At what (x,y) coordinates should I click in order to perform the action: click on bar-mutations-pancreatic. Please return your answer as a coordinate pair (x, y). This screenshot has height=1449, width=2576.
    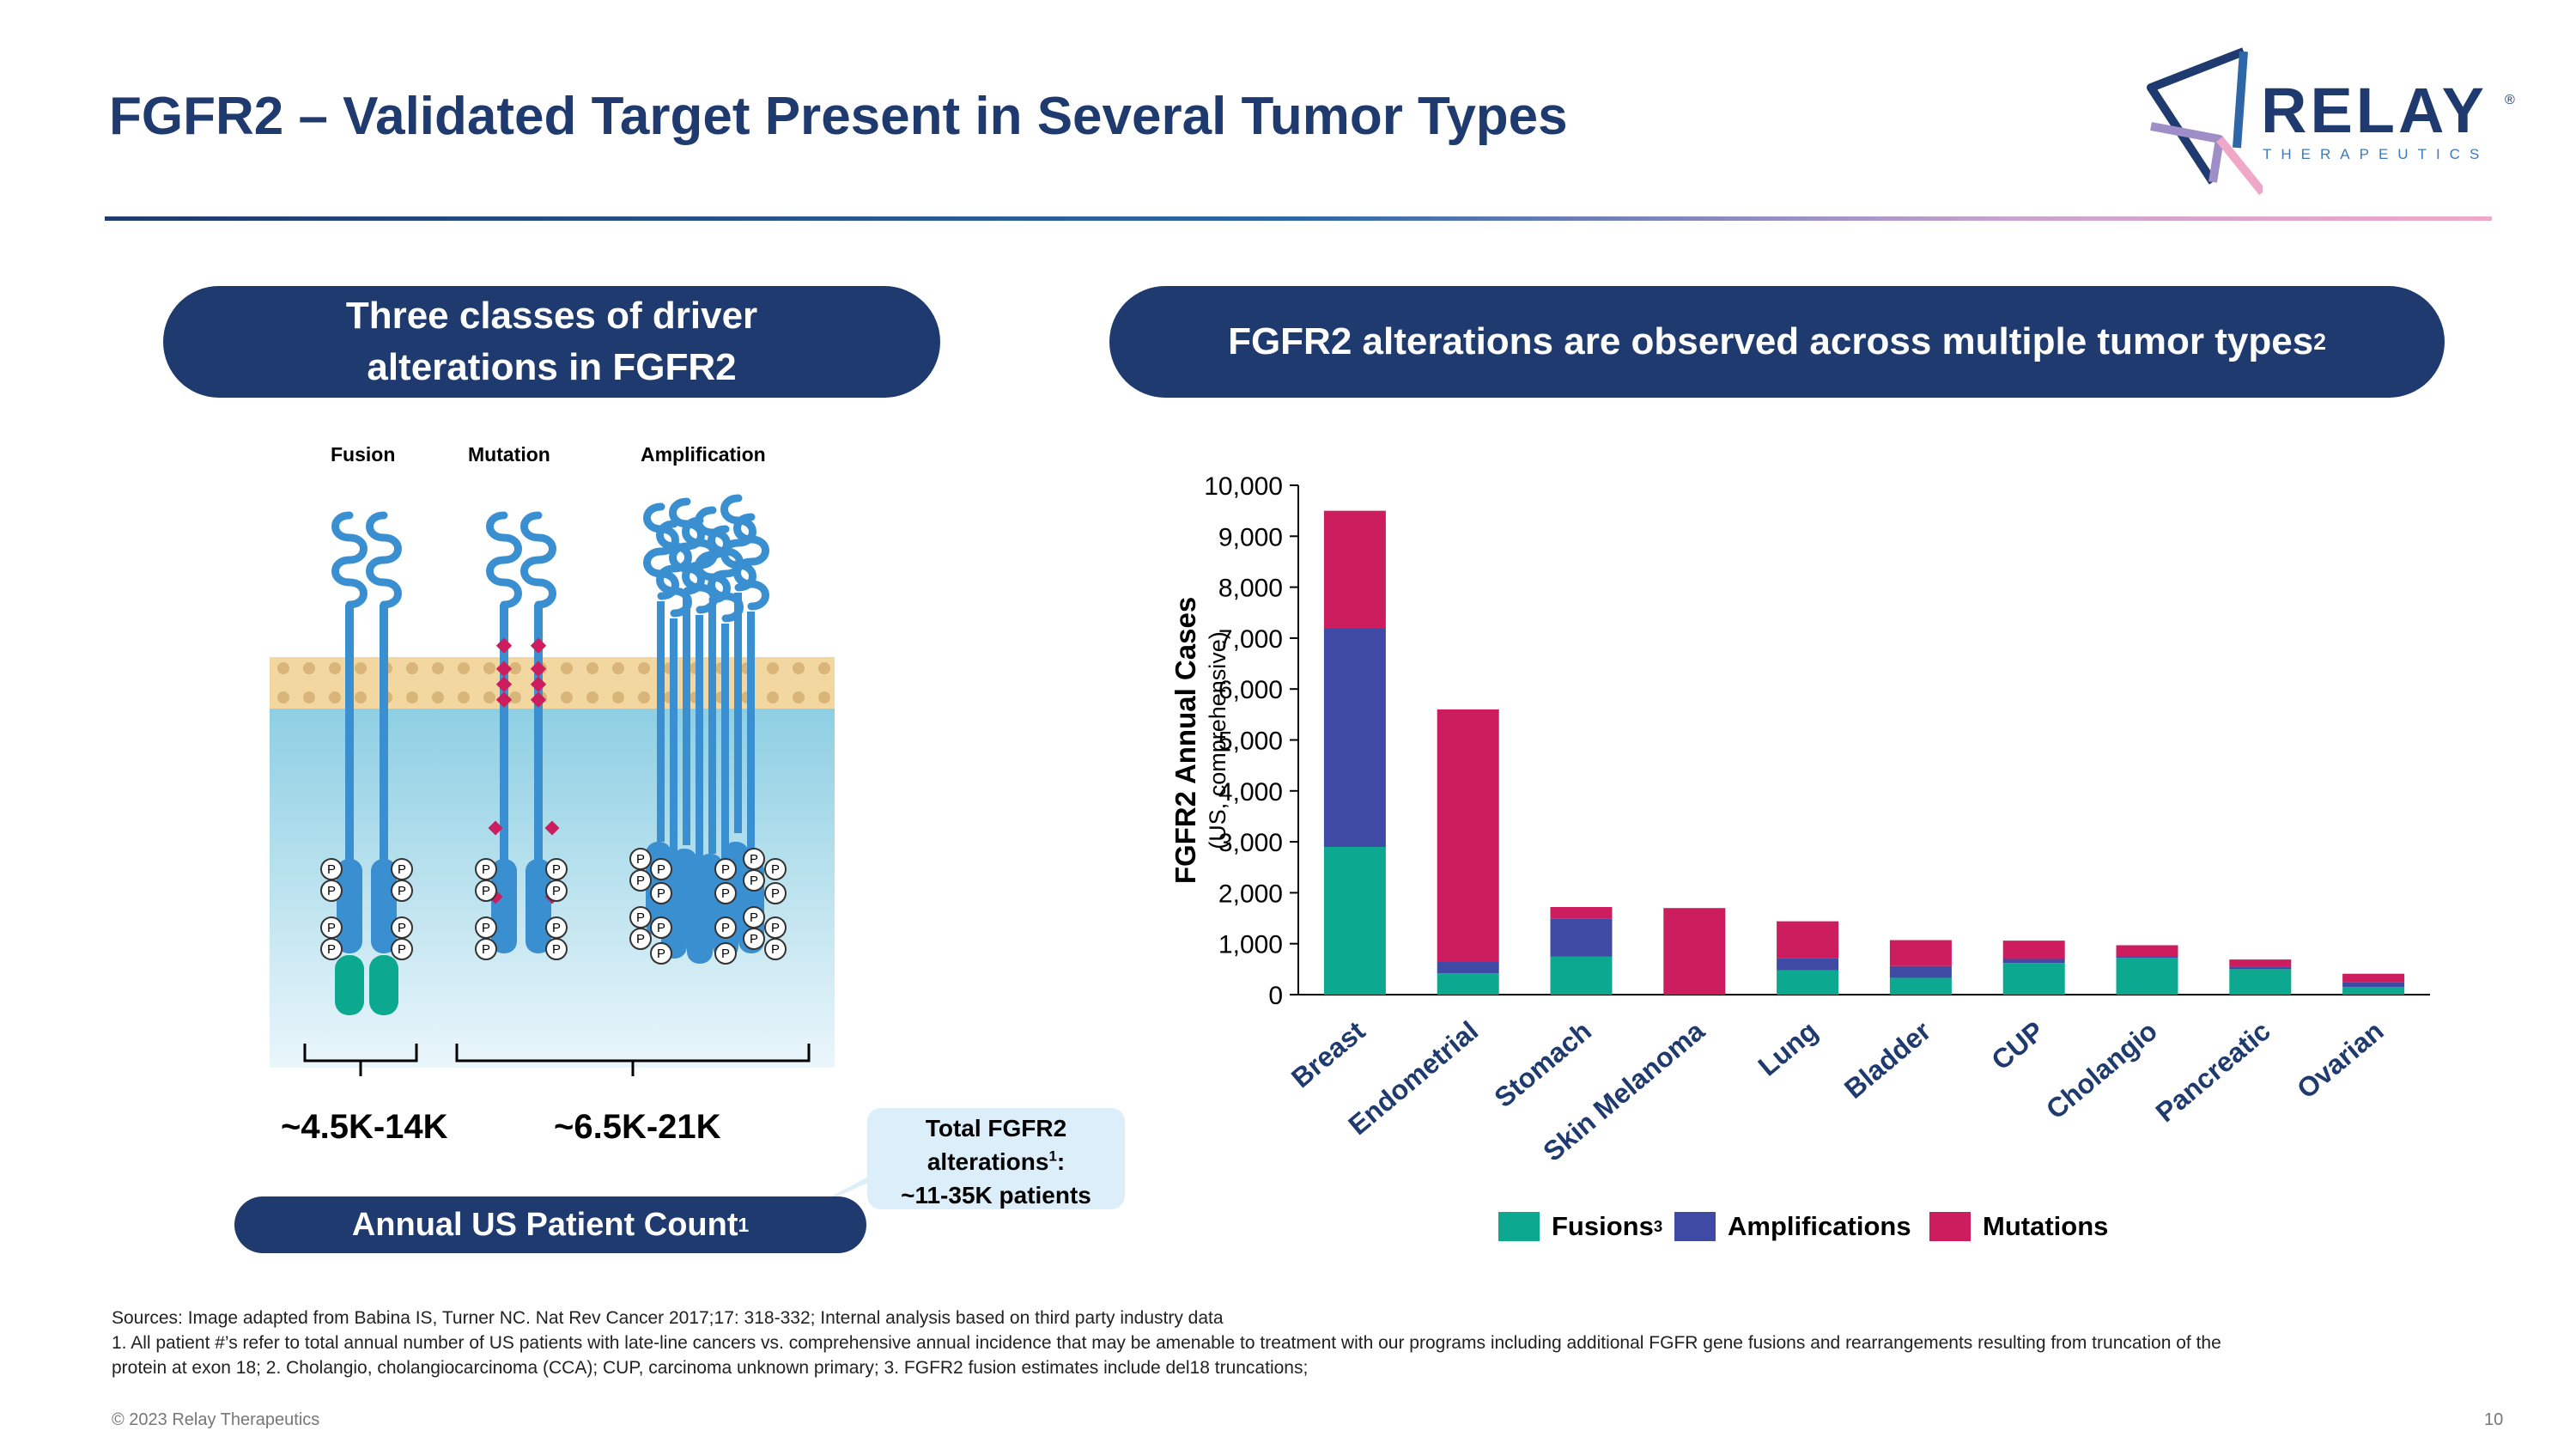
    Looking at the image, I should click on (2260, 963).